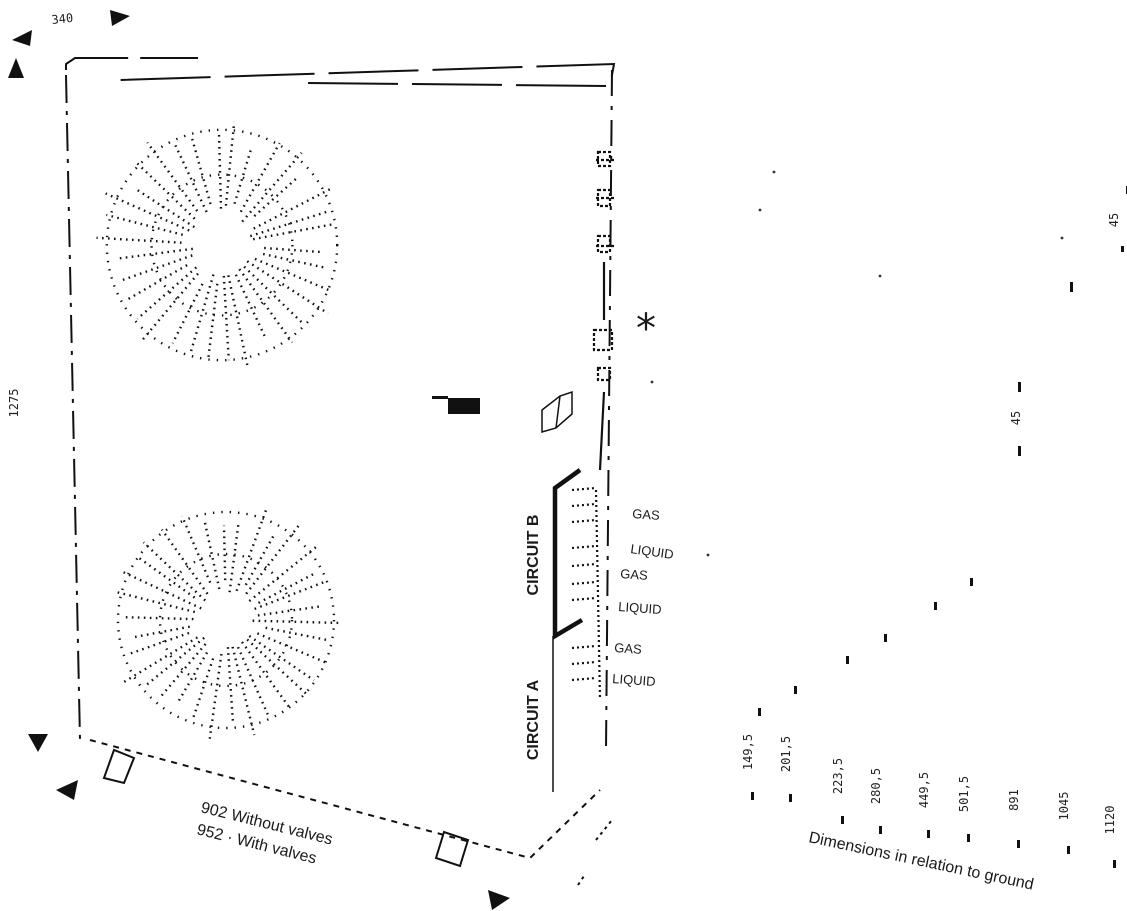 The width and height of the screenshot is (1127, 911). I want to click on ground-dim-value: 280,5, so click(876, 786).